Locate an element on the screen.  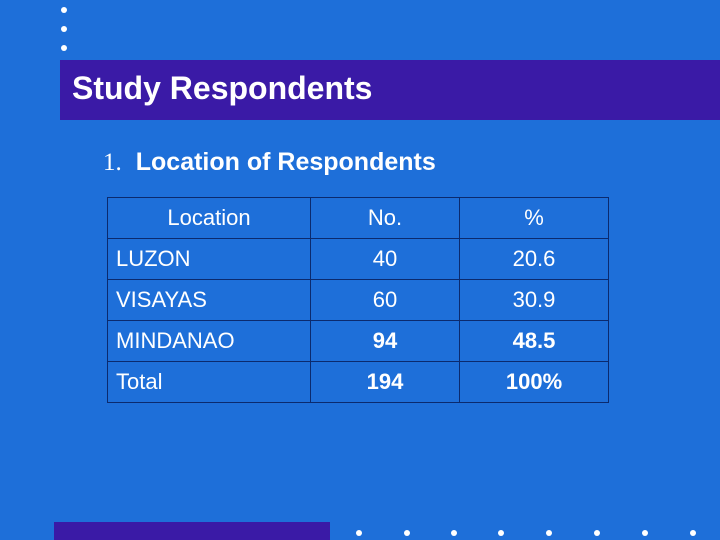
row-percent: 48.5 is located at coordinates (534, 341).